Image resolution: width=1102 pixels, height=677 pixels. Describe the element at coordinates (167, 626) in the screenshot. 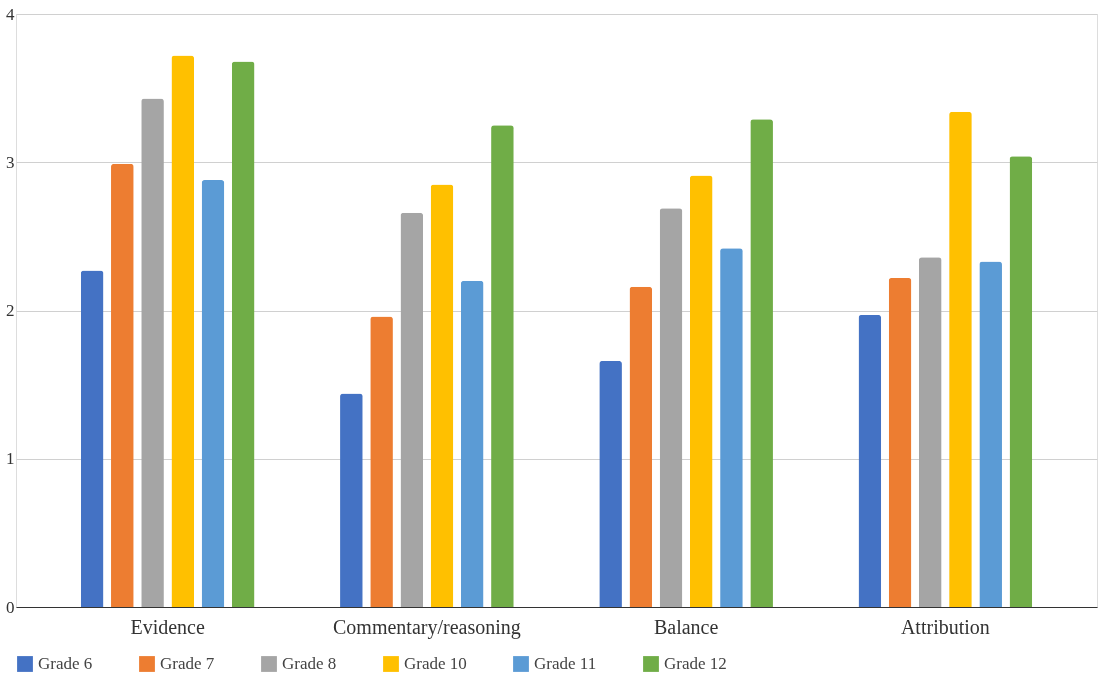

I see `x-tick-label: Evidence` at that location.